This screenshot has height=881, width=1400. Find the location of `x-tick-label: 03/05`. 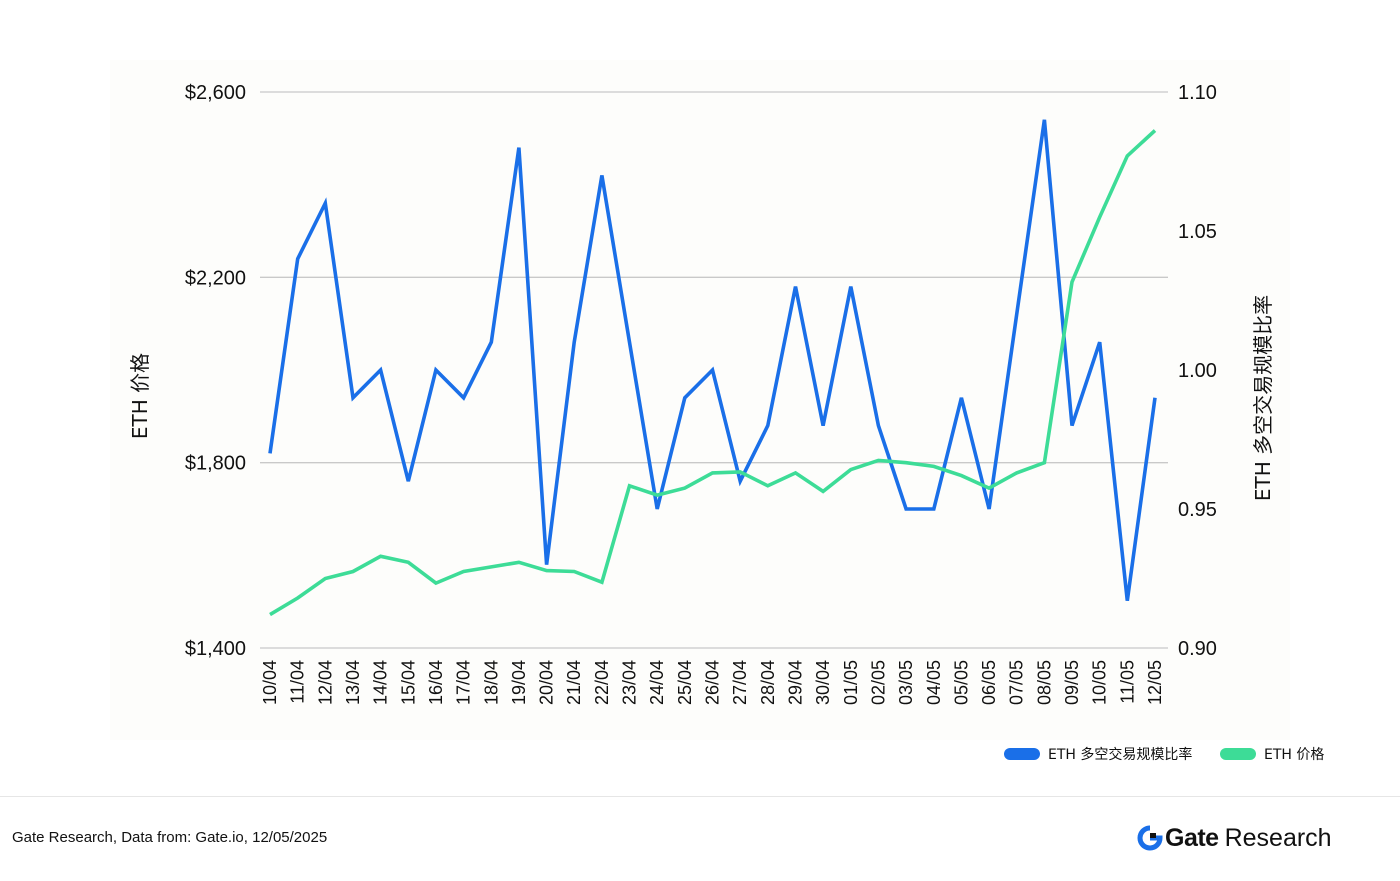

x-tick-label: 03/05 is located at coordinates (906, 682).